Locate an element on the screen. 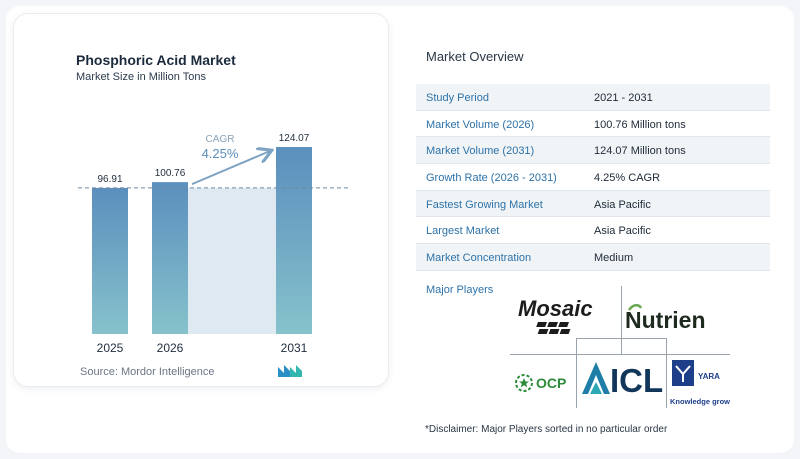  major-players-title: Major Players is located at coordinates (460, 290).